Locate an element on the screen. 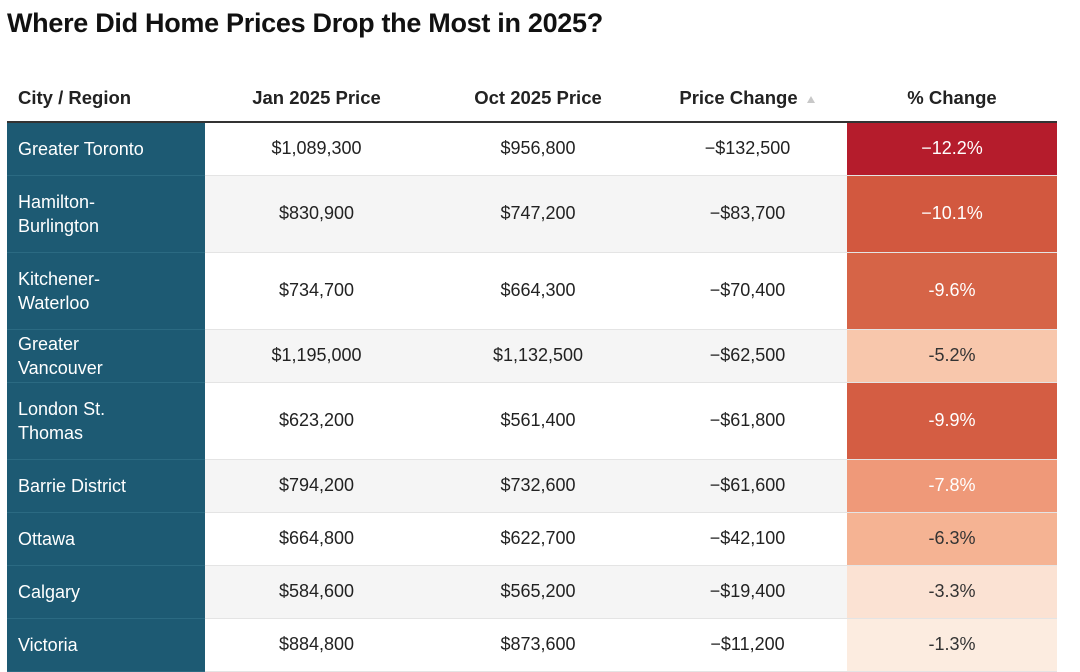 The image size is (1080, 672). cell: $794,200 is located at coordinates (316, 486).